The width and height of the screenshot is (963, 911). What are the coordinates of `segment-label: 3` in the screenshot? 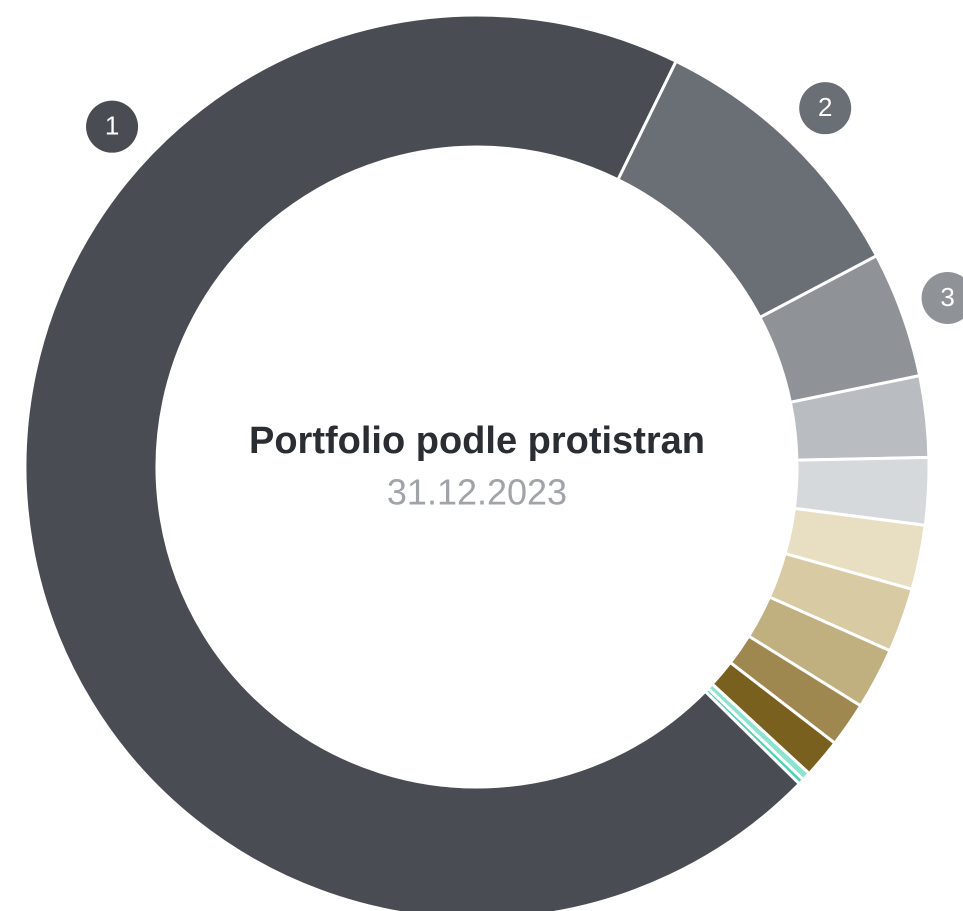 It's located at (947, 297).